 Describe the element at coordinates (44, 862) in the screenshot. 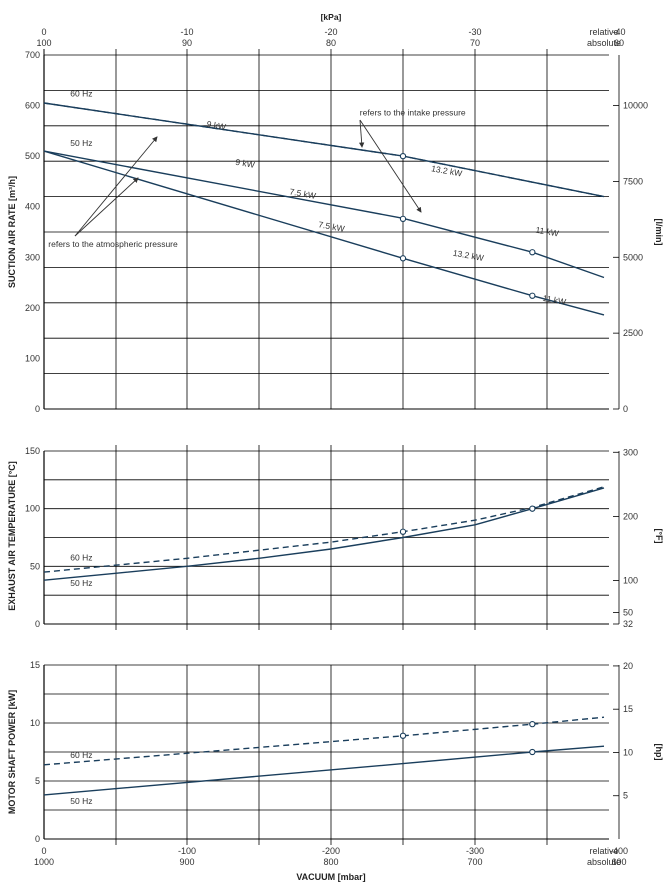

I see `bottom-tick-absolute: 1000` at that location.